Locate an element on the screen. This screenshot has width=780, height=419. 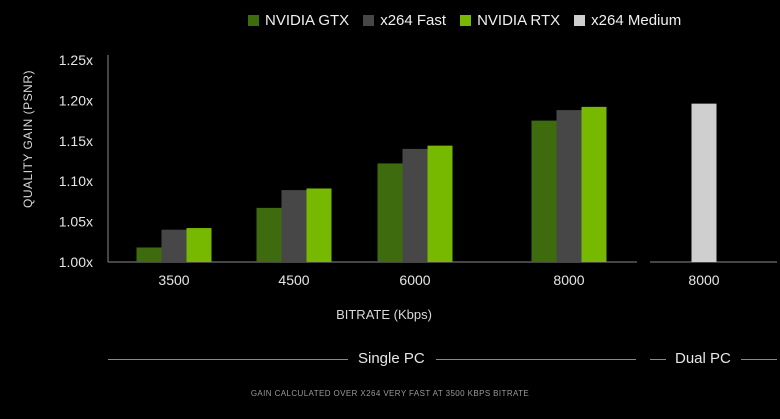
legend-label-x264-fast: x264 Fast is located at coordinates (413, 20).